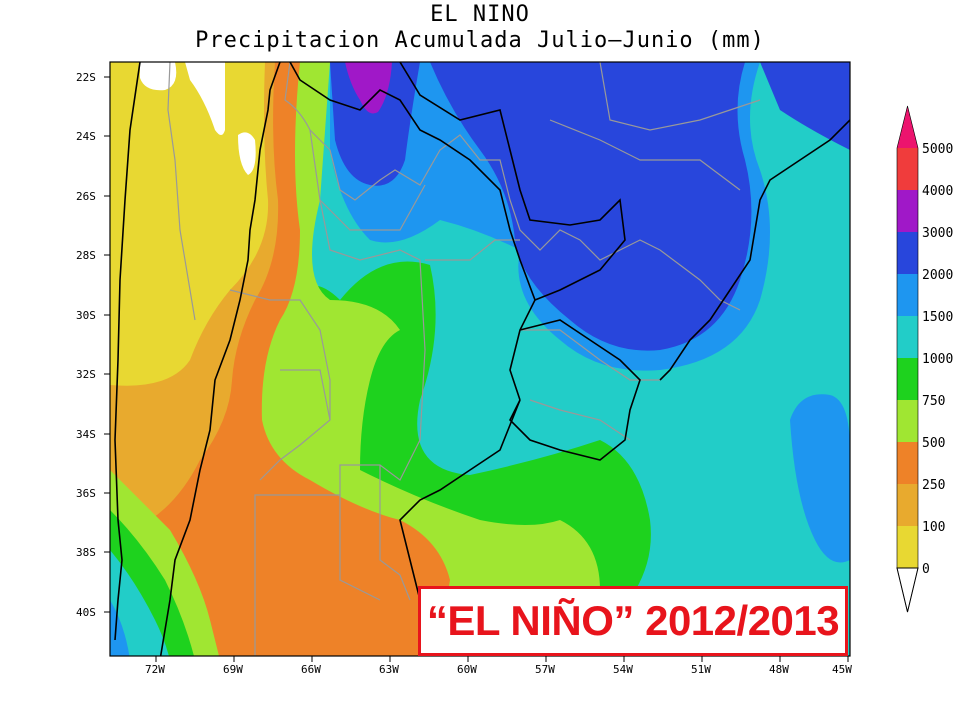  I want to click on legend-label: 250, so click(933, 485).